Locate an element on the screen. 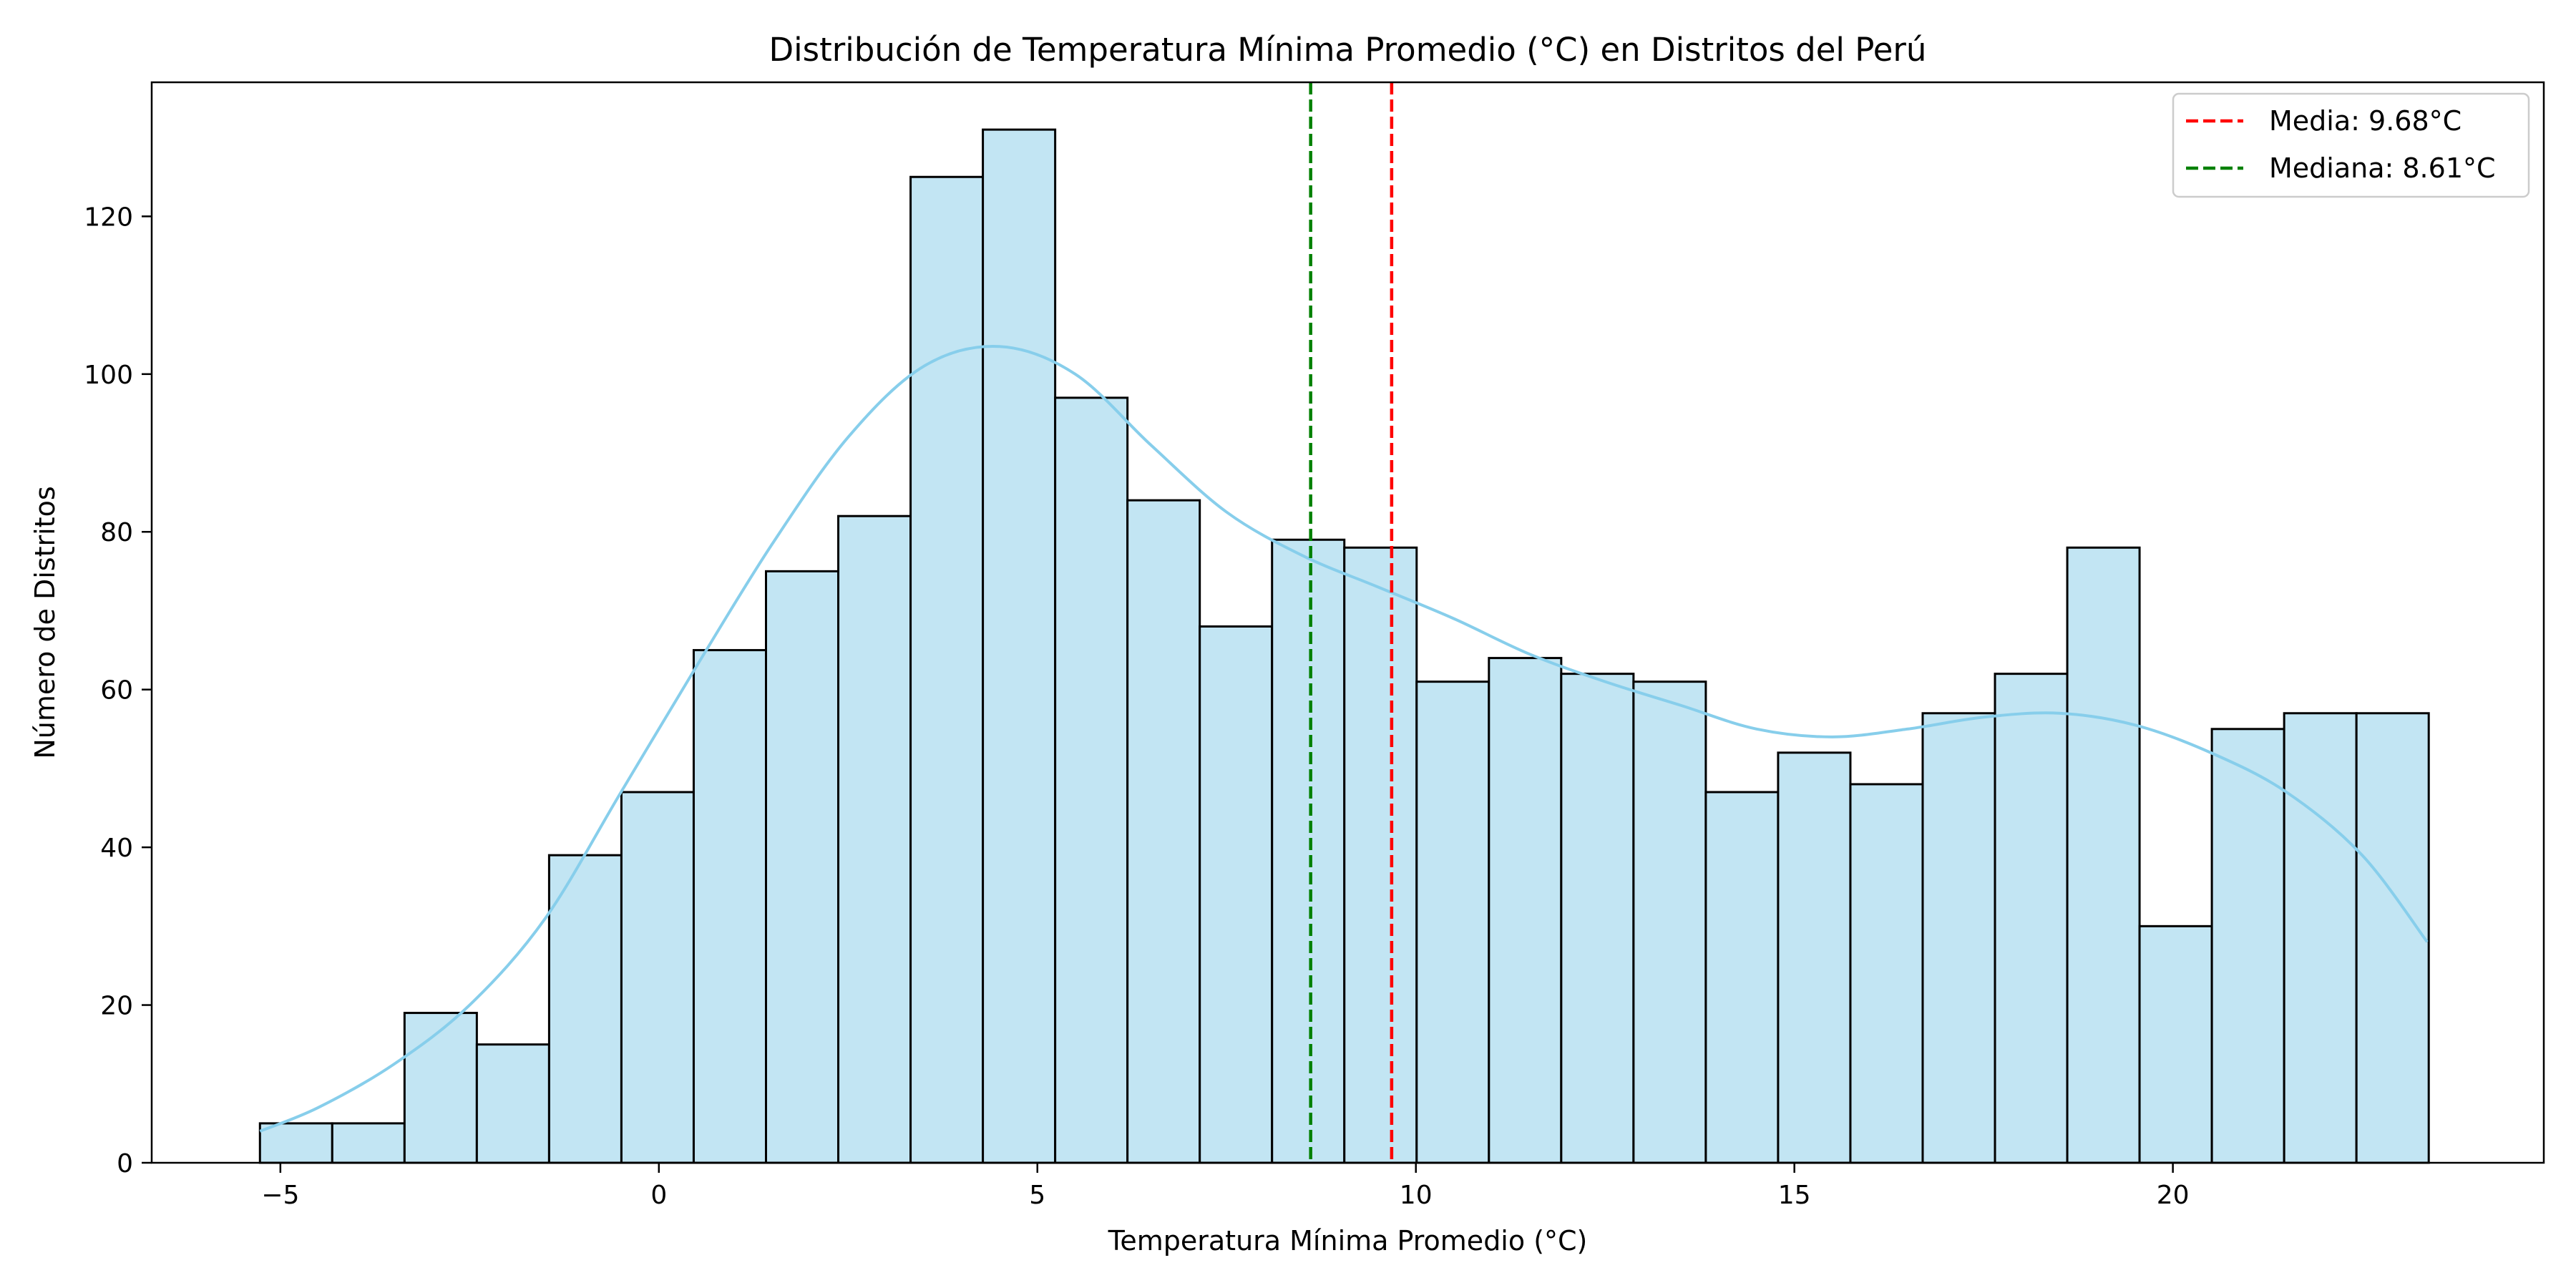 The height and width of the screenshot is (1288, 2576). y-tick-label: 60 is located at coordinates (116, 691).